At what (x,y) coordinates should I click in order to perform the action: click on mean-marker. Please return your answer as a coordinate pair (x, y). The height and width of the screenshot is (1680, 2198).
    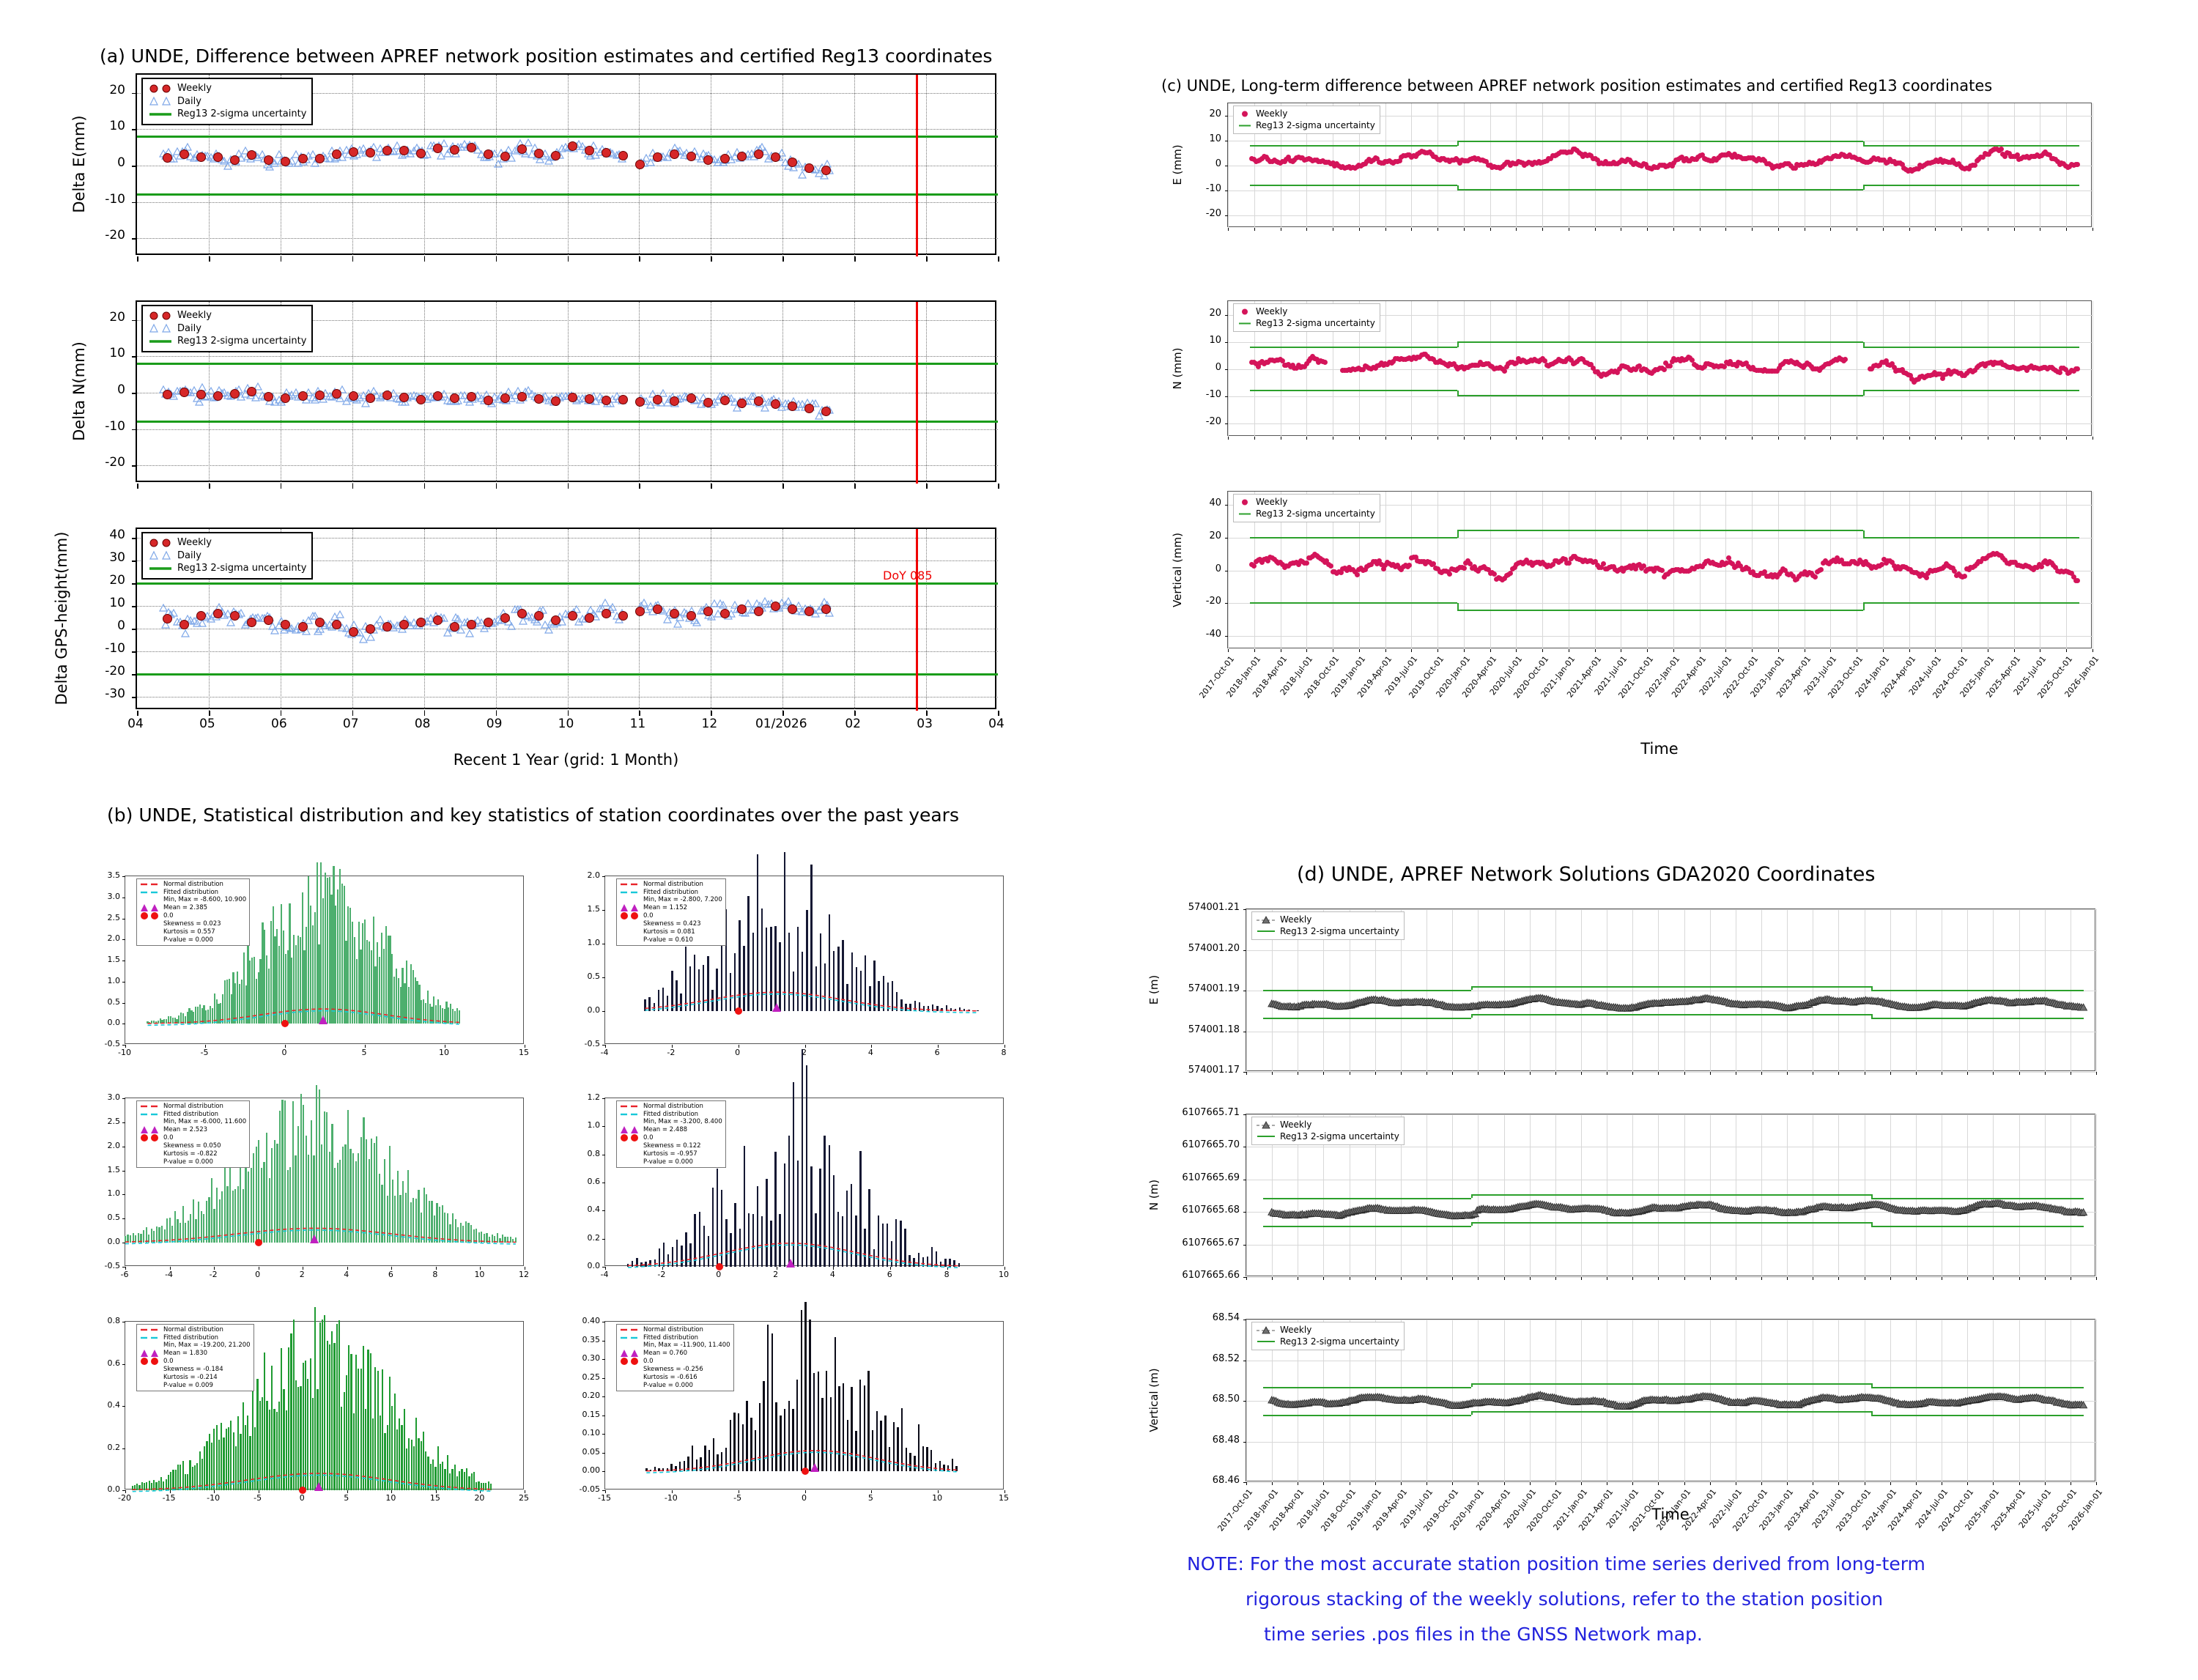
    Looking at the image, I should click on (776, 1008).